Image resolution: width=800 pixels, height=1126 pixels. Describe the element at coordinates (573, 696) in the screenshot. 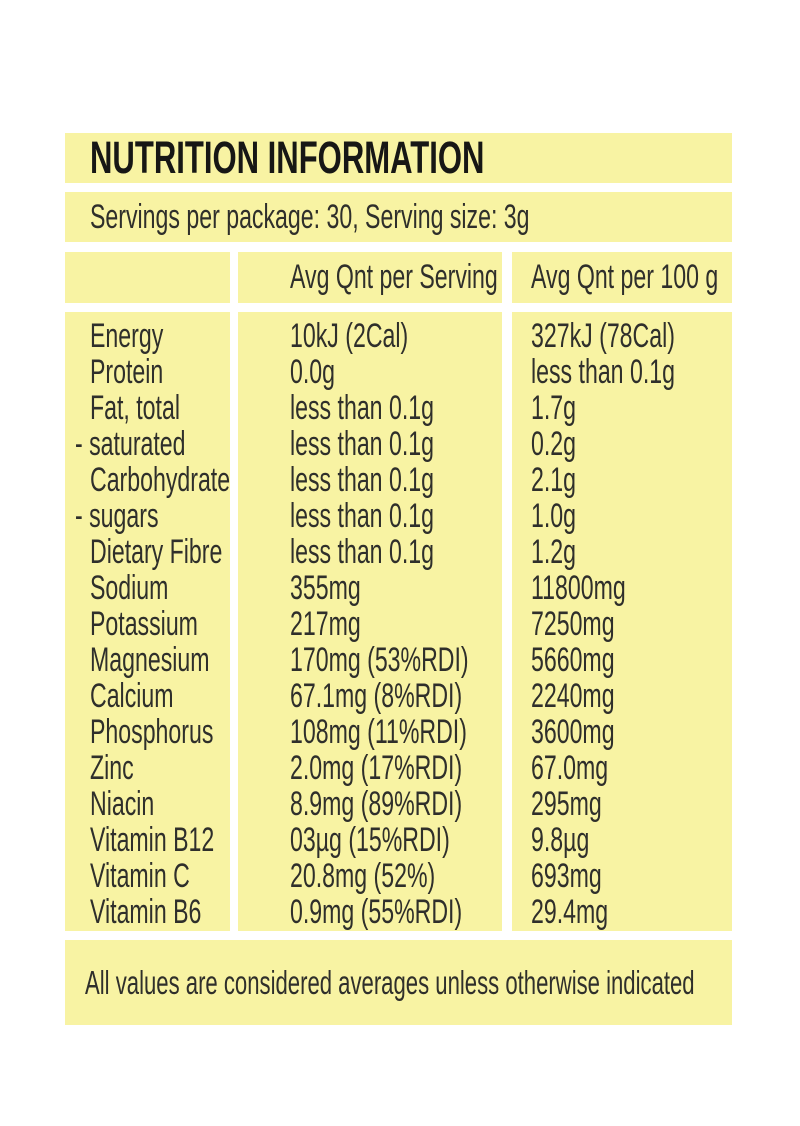

I see `per100-calcium: 2240mg` at that location.